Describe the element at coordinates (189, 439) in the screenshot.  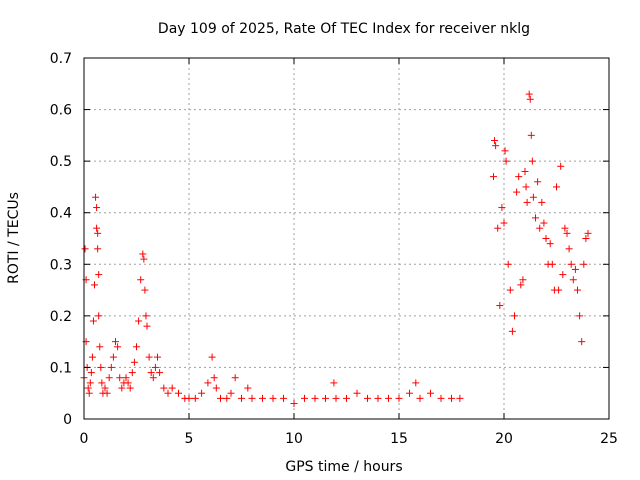
I see `x-tick-label: 5` at that location.